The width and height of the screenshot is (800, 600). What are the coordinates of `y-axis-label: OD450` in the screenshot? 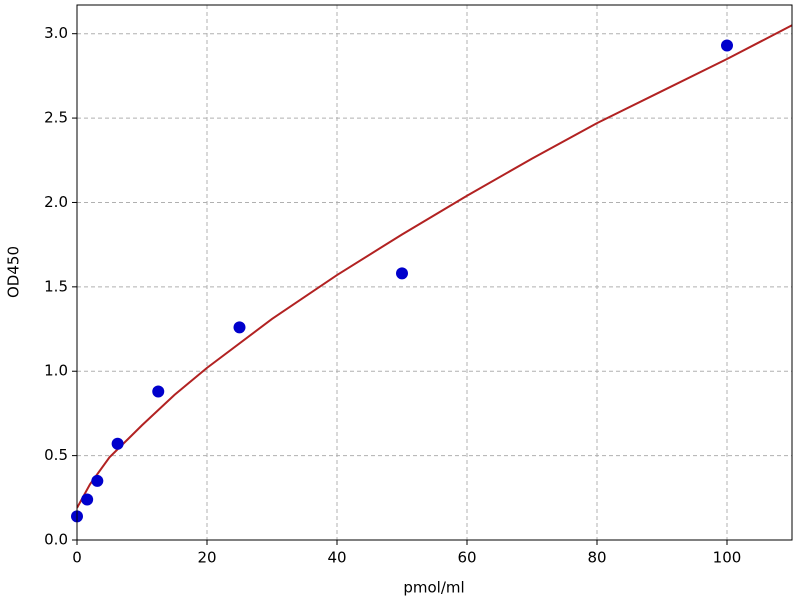 It's located at (14, 272).